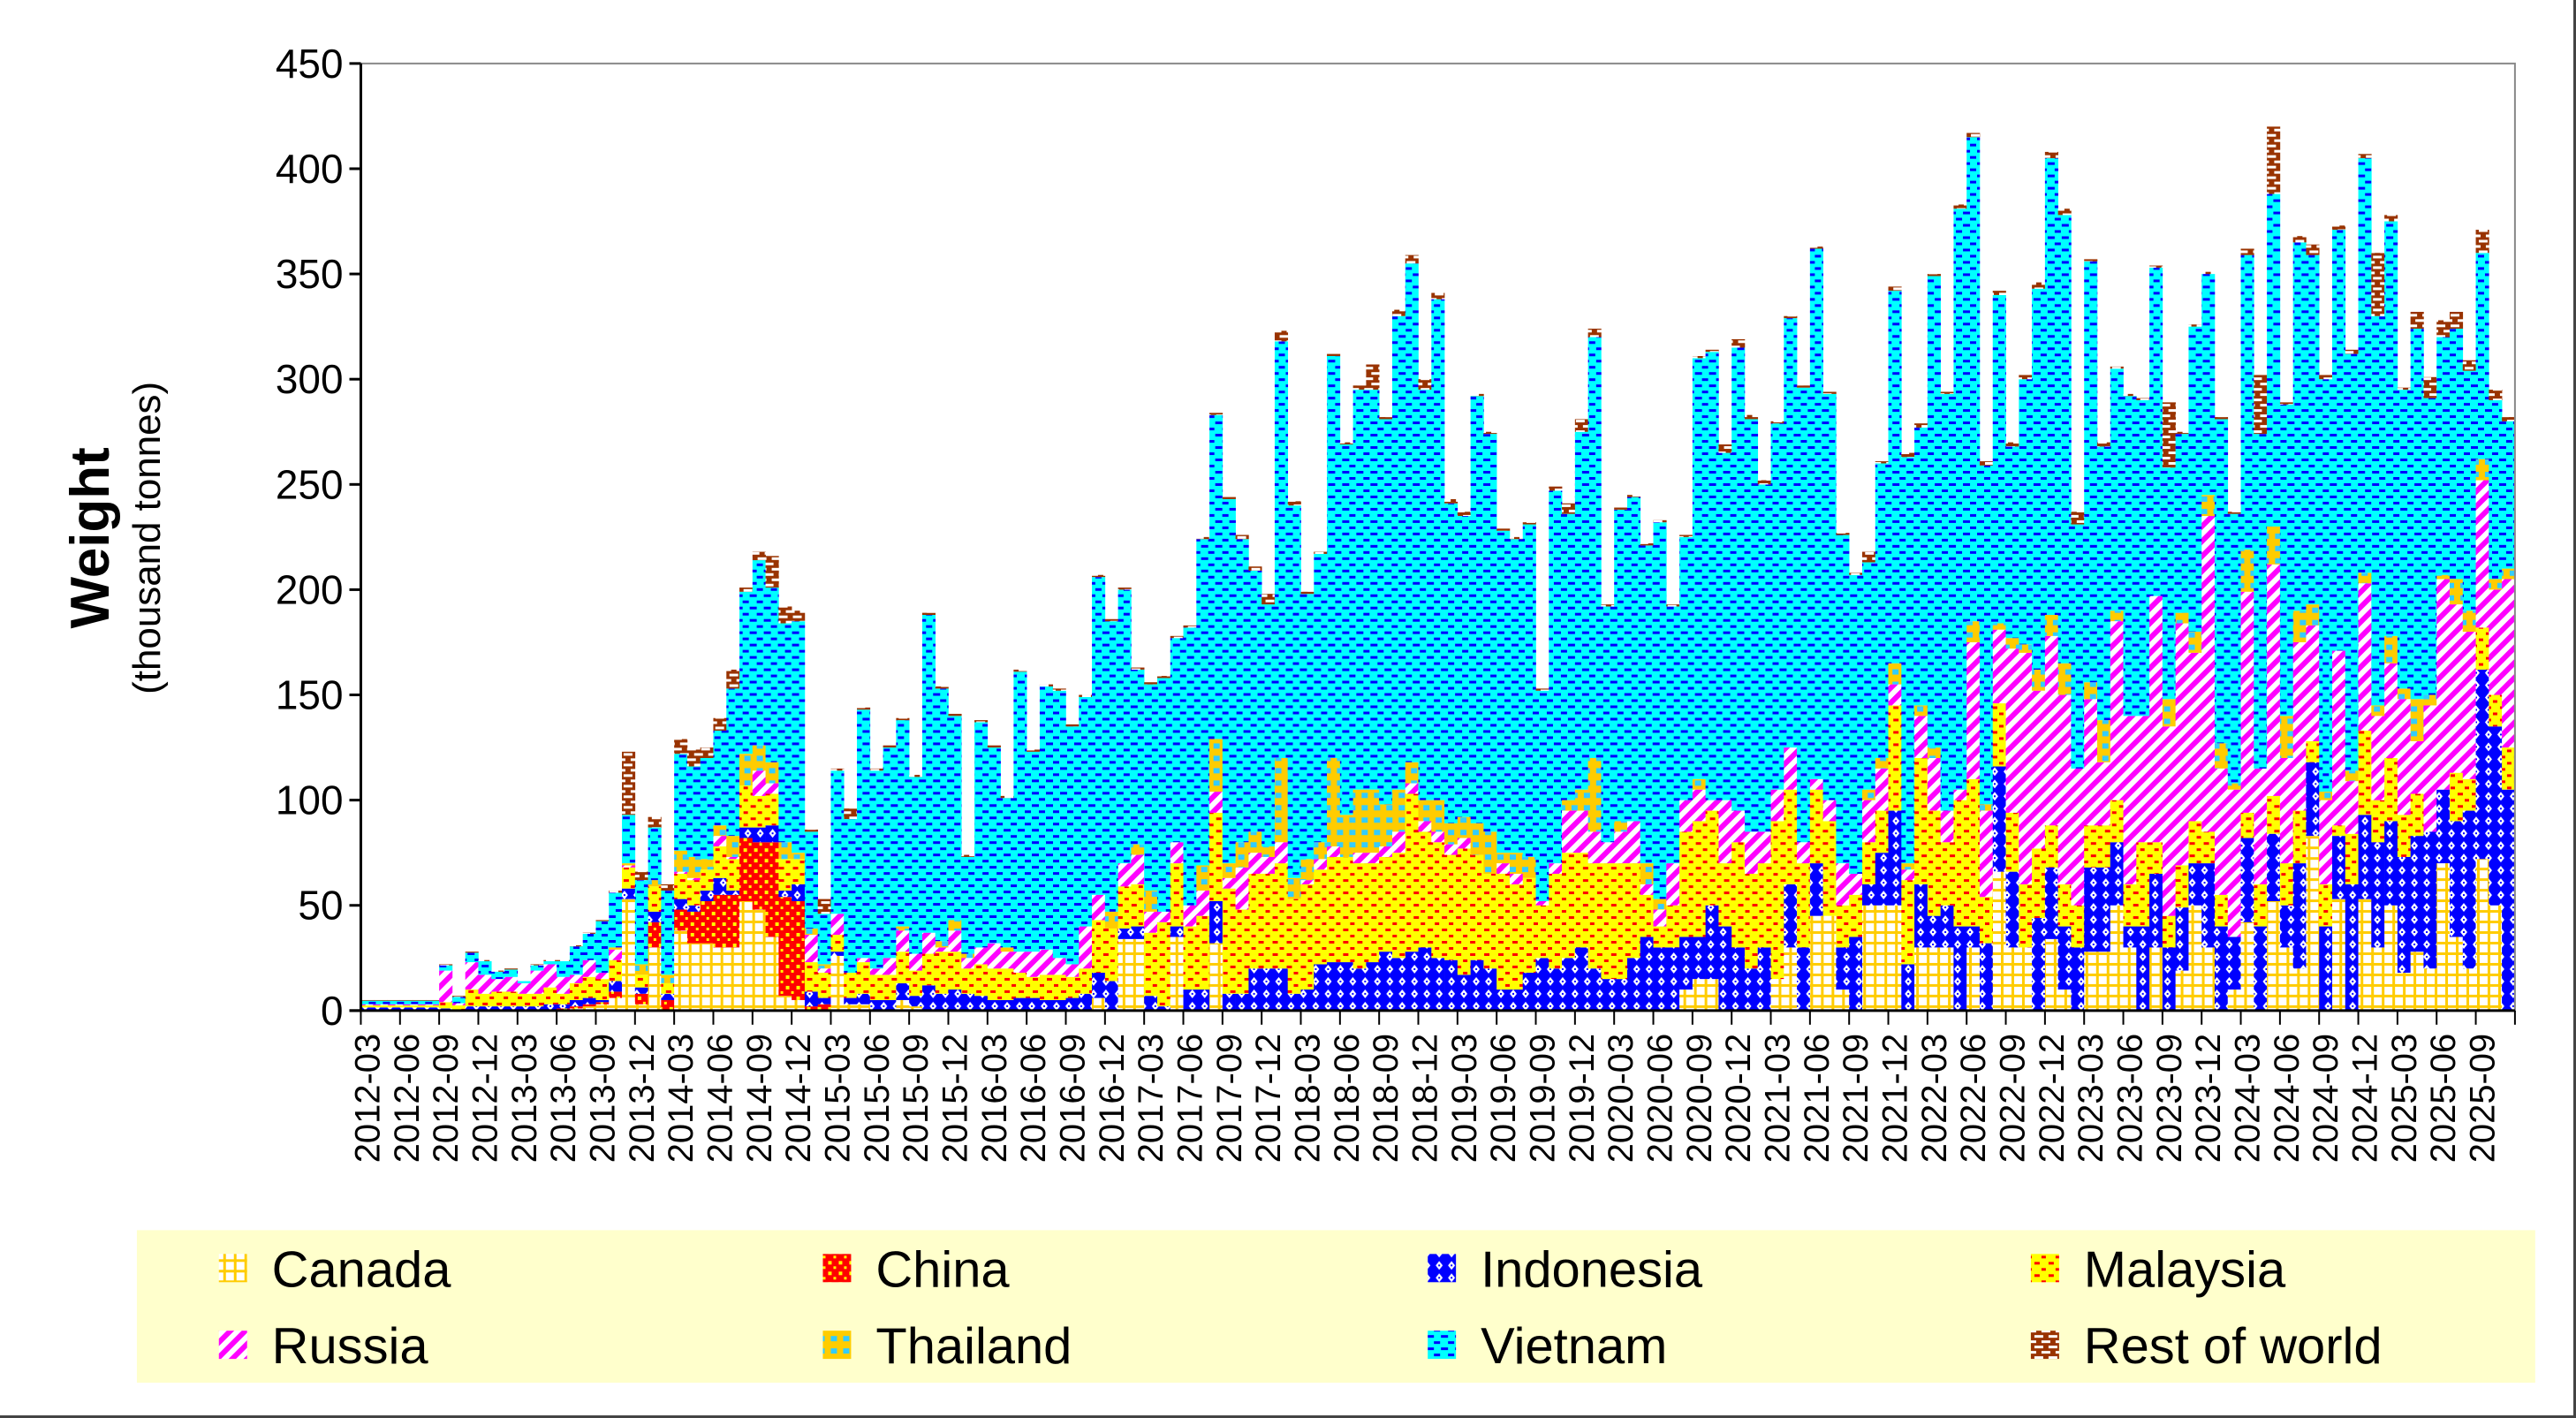  What do you see at coordinates (333, 1011) in the screenshot?
I see `y-tick-label: 0` at bounding box center [333, 1011].